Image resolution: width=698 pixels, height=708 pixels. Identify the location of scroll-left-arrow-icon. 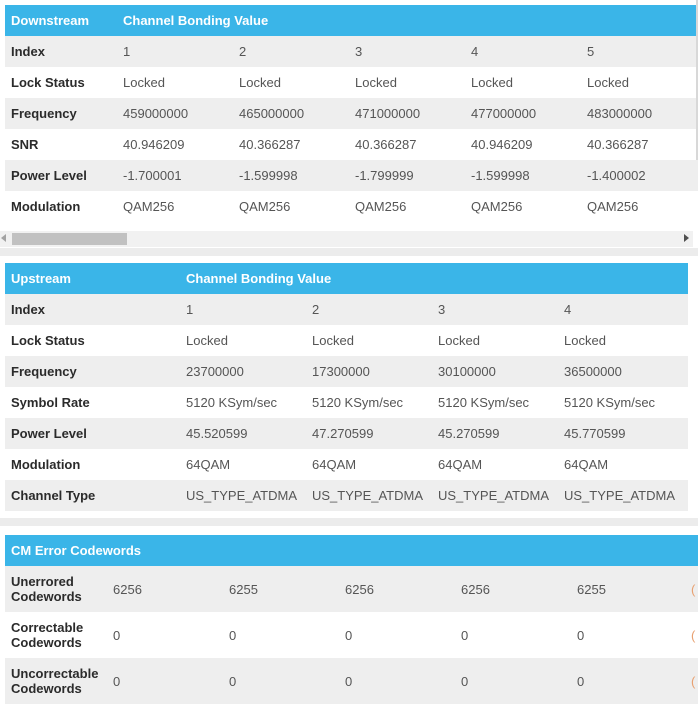
(3, 238).